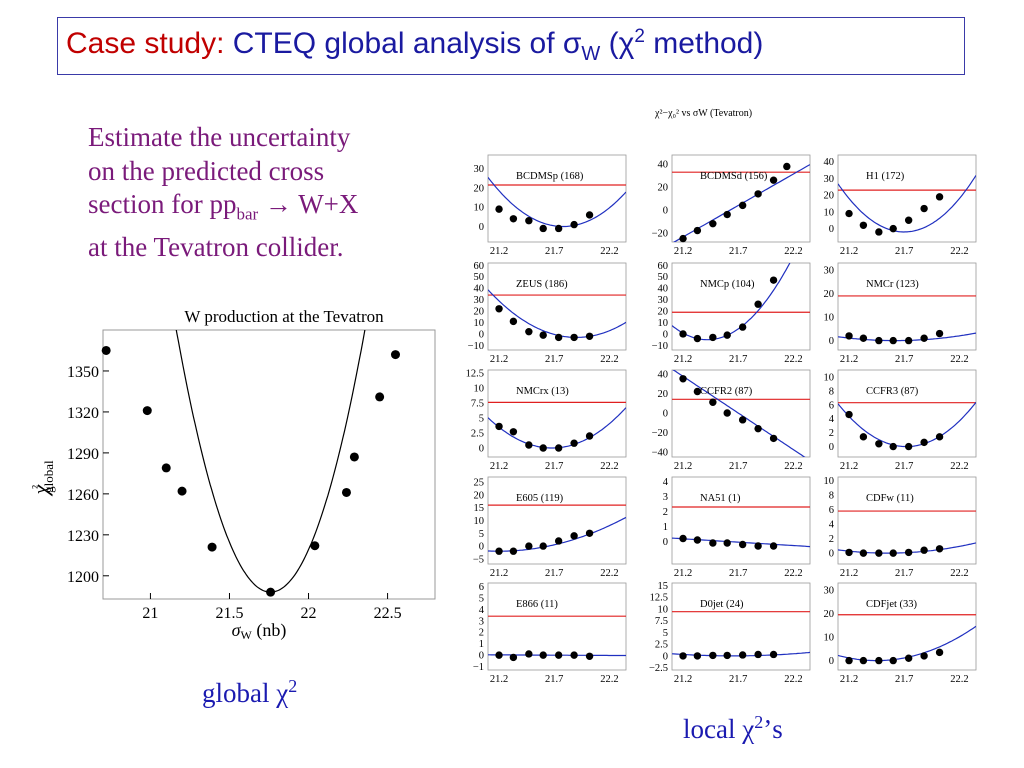 This screenshot has width=1024, height=768. I want to click on y-tick-label: 1230, so click(83, 536).